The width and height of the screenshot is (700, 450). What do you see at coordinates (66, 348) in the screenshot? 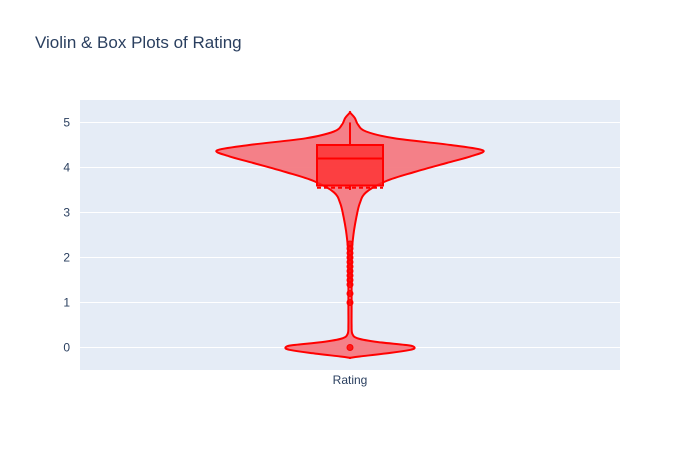
I see `y-tick-label-0: 0` at bounding box center [66, 348].